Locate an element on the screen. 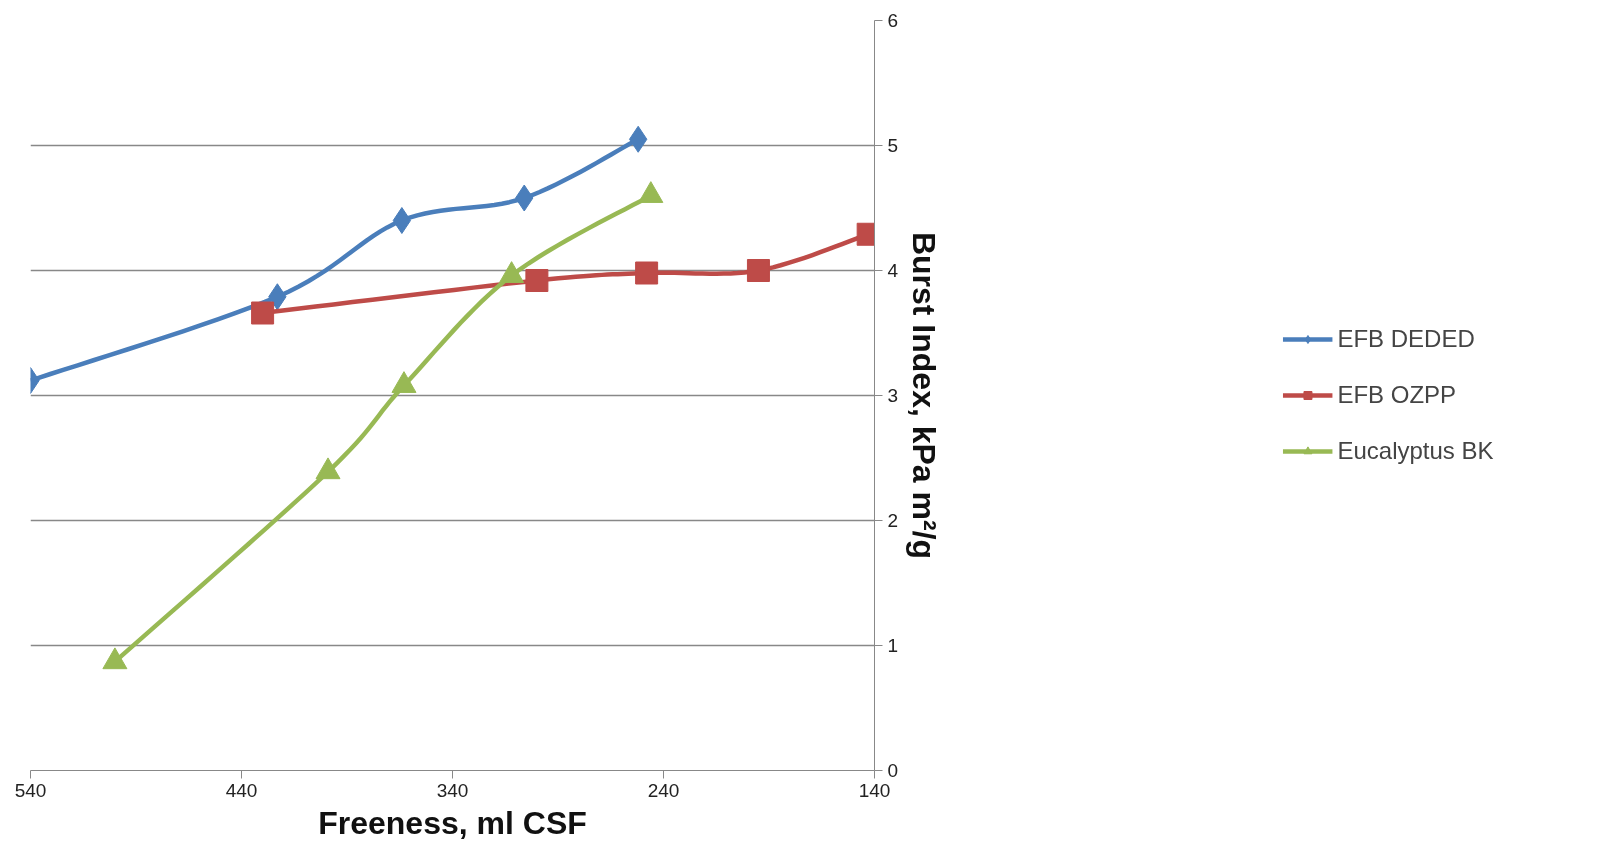  legend-label: EFB DEDED is located at coordinates (1406, 339).